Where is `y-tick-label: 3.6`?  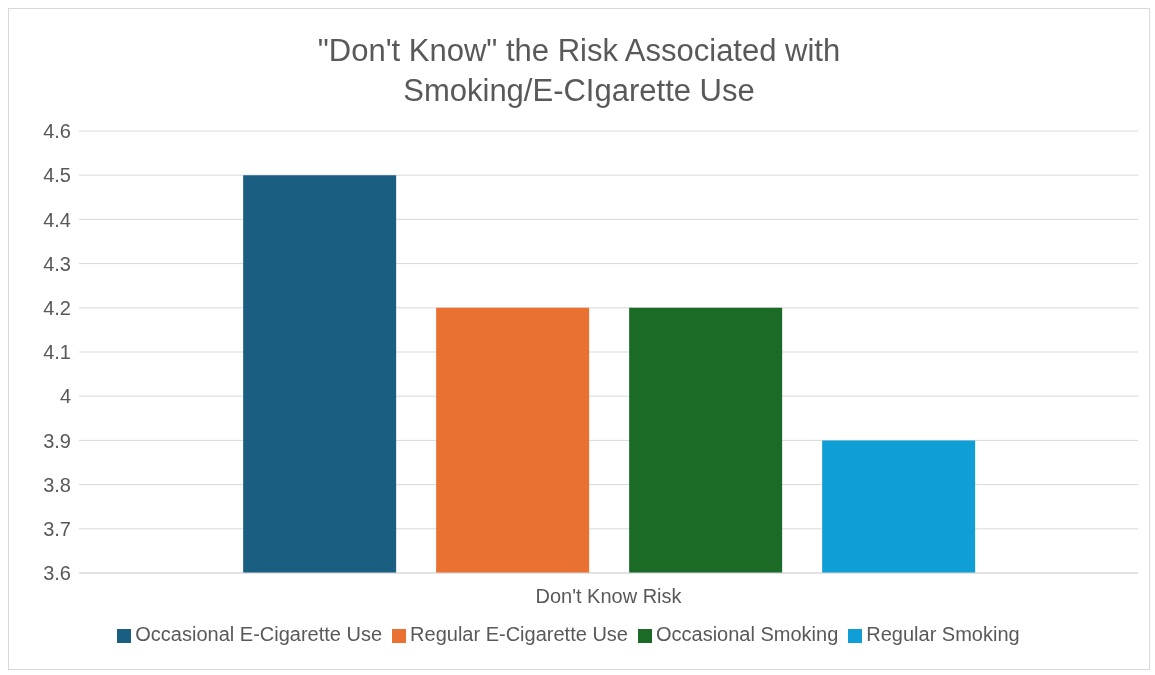
y-tick-label: 3.6 is located at coordinates (57, 573).